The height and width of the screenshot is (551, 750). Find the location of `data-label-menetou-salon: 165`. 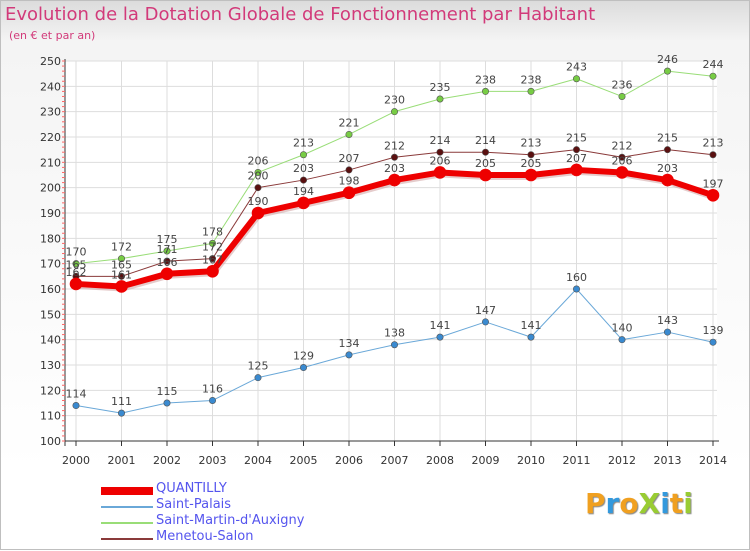

data-label-menetou-salon: 165 is located at coordinates (121, 264).